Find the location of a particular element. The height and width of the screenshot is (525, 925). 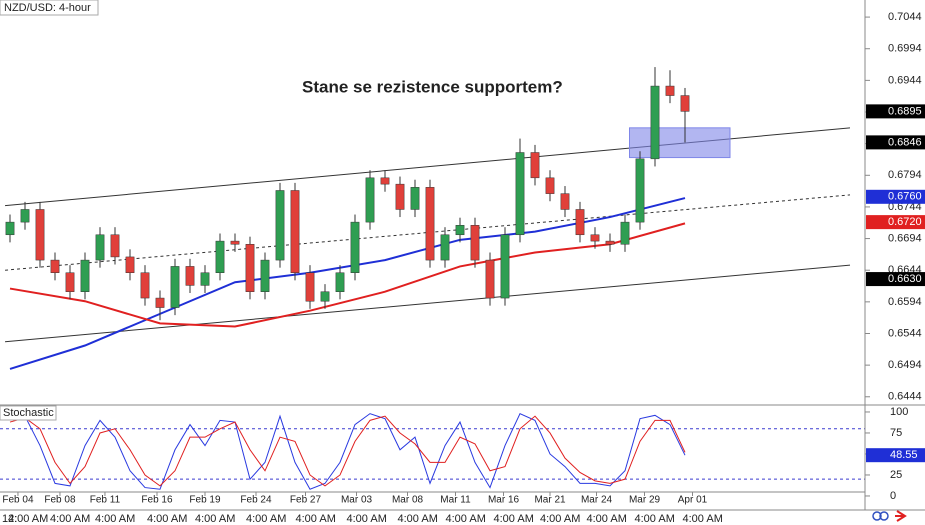

y-tick-label: 75 is located at coordinates (896, 433).